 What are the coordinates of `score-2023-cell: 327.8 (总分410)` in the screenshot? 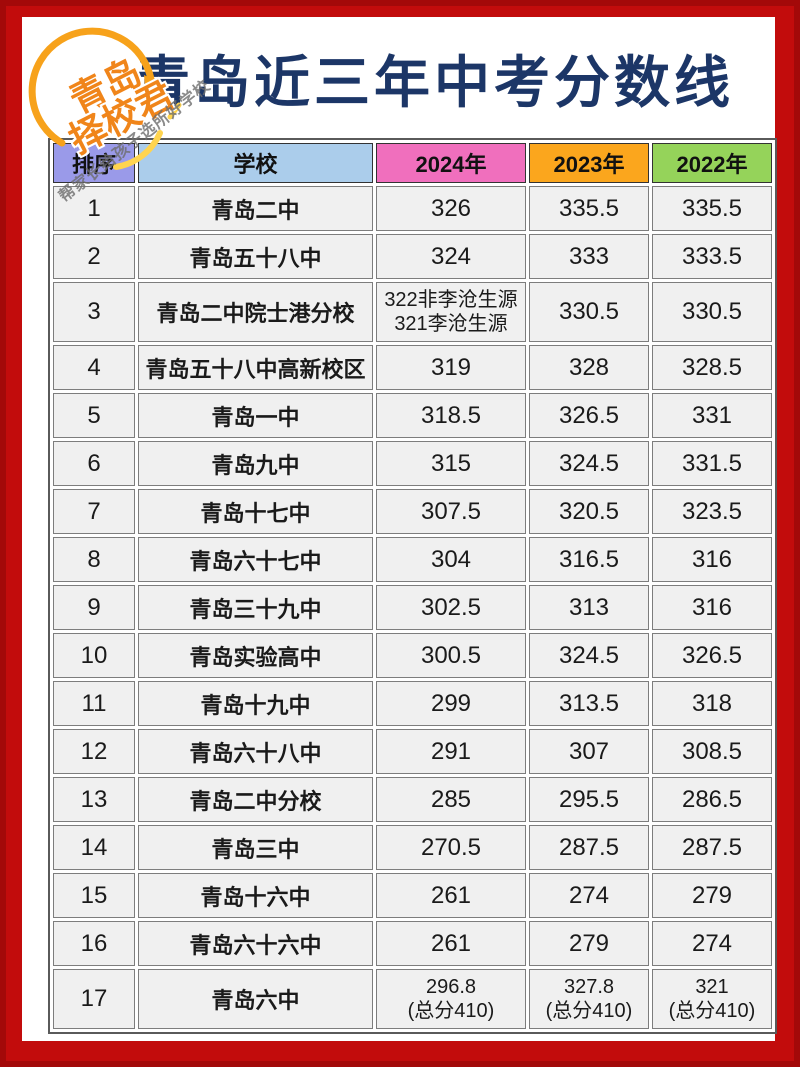 It's located at (589, 999).